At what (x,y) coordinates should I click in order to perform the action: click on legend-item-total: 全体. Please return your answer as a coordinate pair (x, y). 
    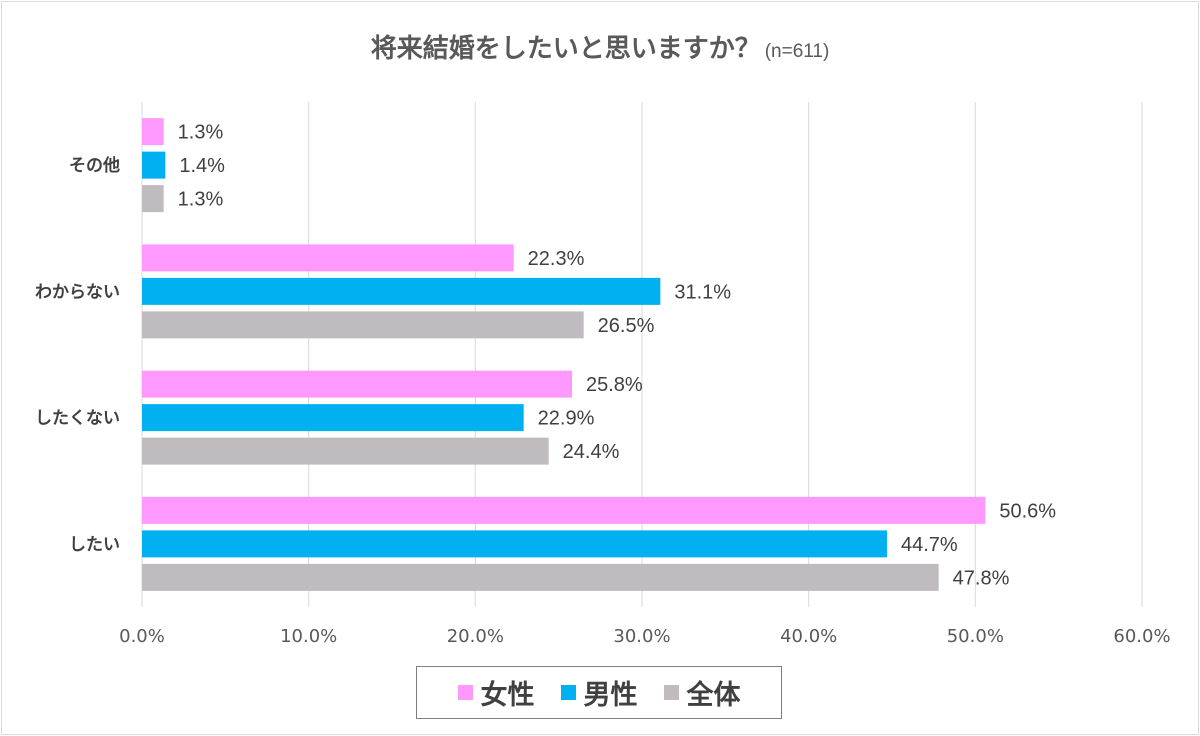
    Looking at the image, I should click on (702, 692).